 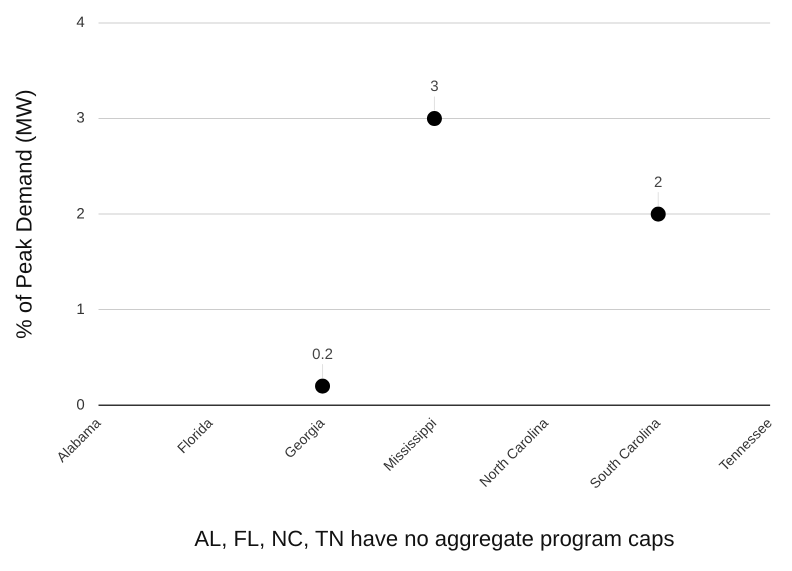 I want to click on y-tick-label: 1, so click(x=80, y=309).